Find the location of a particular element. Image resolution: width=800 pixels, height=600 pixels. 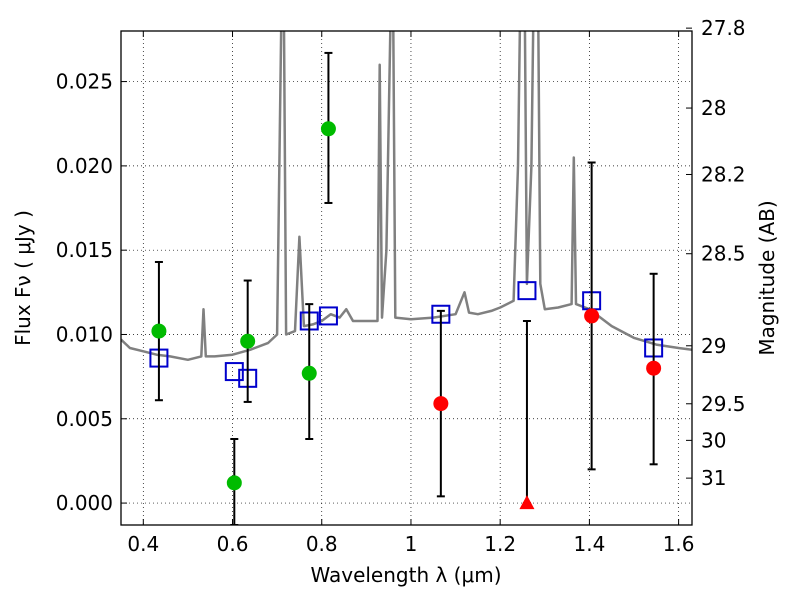

y-tick-label: 0.010 is located at coordinates (84, 334).